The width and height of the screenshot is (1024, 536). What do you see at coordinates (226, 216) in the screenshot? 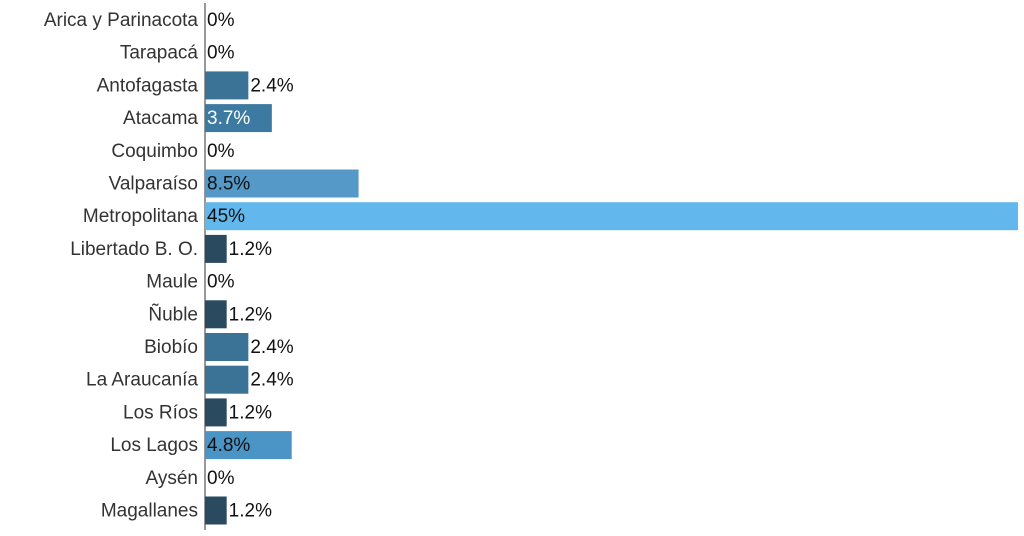
I see `value-label: 45%` at bounding box center [226, 216].